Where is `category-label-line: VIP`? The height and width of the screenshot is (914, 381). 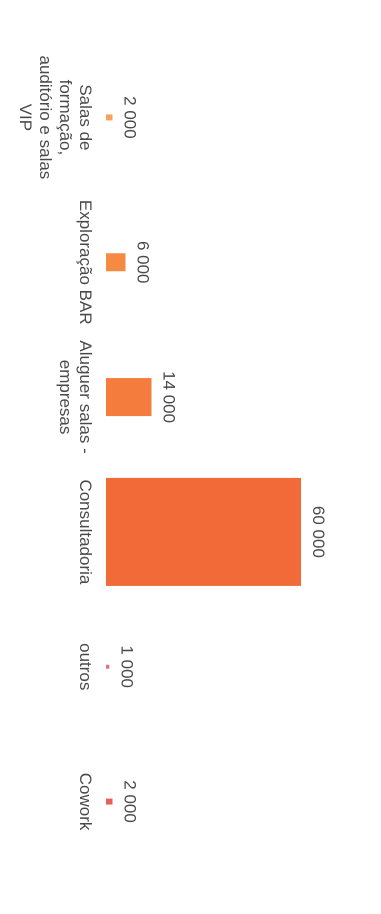
category-label-line: VIP is located at coordinates (25, 117).